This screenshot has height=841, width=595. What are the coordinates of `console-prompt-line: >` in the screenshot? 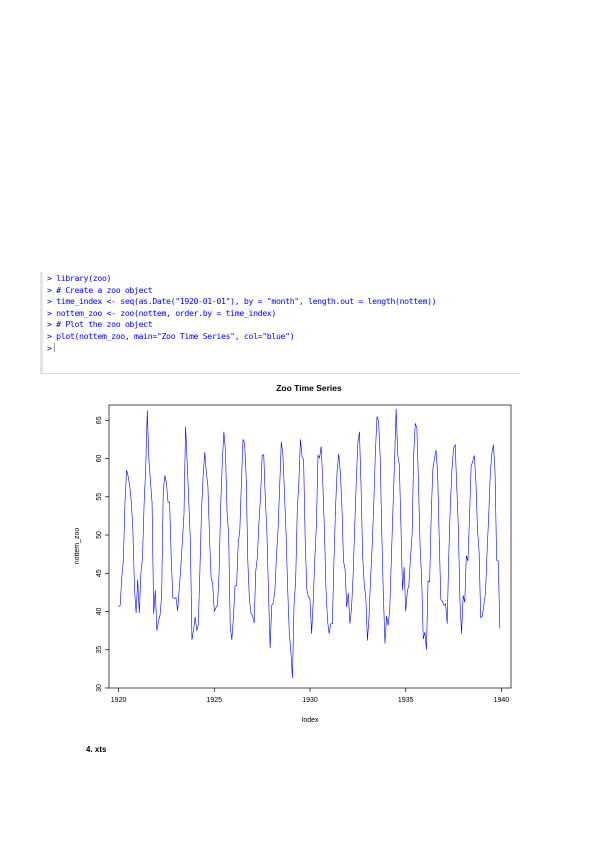 It's located at (283, 348).